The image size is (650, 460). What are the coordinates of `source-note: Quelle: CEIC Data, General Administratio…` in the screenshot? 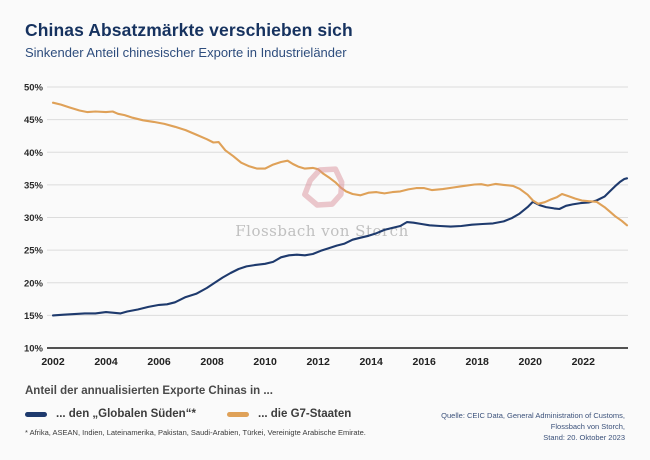 It's located at (533, 427).